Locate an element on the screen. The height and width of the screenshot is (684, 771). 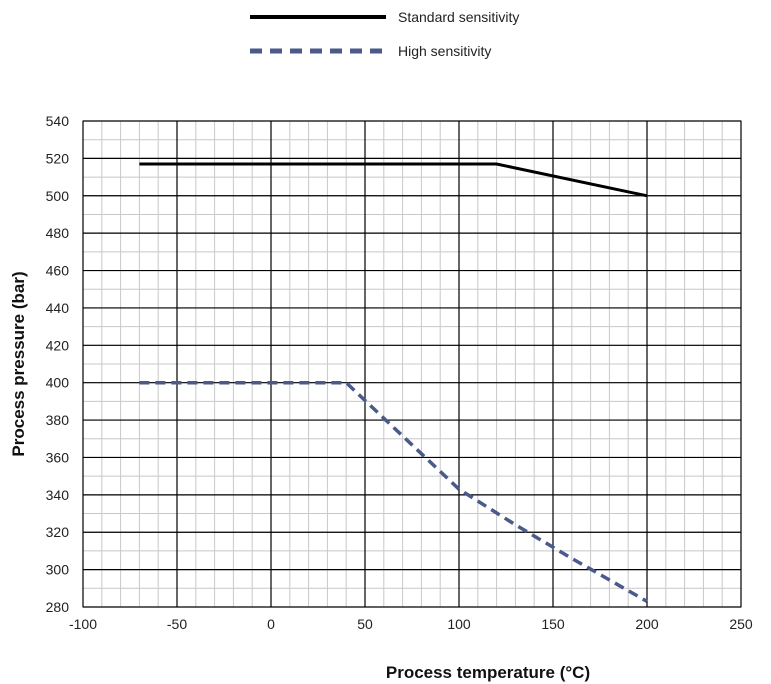
series-line-standard is located at coordinates (393, 180).